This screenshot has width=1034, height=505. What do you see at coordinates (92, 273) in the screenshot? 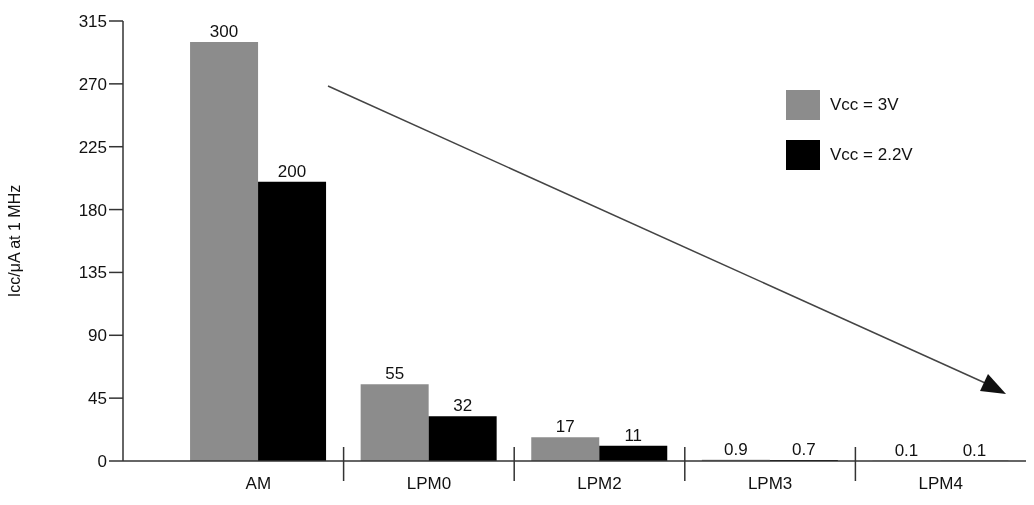
I see `y-tick-label: 135` at bounding box center [92, 273].